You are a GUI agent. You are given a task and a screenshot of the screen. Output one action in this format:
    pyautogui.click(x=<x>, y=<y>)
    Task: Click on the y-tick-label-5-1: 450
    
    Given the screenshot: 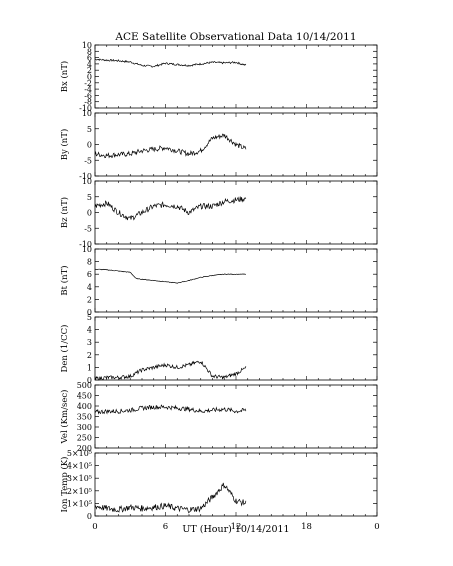 What is the action you would take?
    pyautogui.click(x=84, y=396)
    